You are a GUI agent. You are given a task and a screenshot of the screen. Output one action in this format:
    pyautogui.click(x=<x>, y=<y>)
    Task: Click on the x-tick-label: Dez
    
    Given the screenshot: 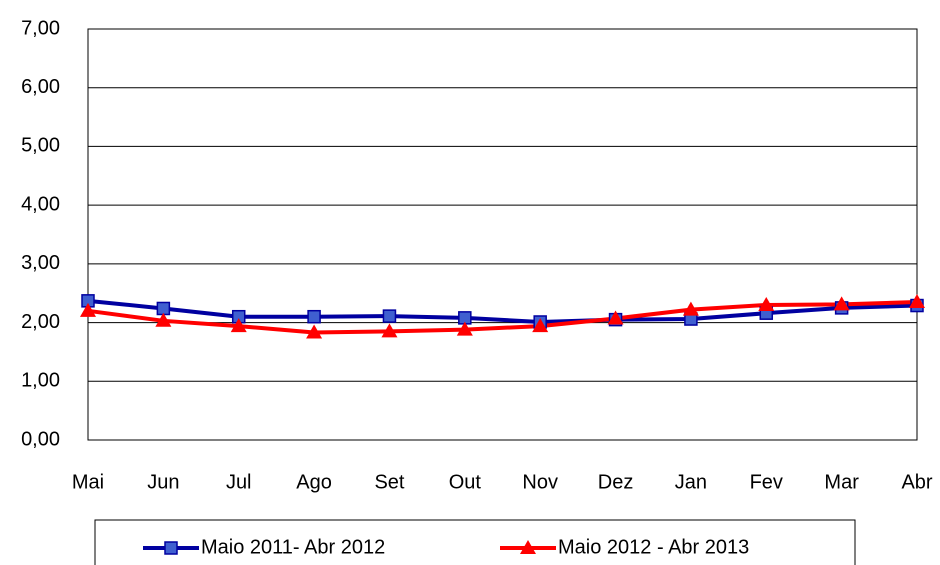 What is the action you would take?
    pyautogui.click(x=616, y=482)
    